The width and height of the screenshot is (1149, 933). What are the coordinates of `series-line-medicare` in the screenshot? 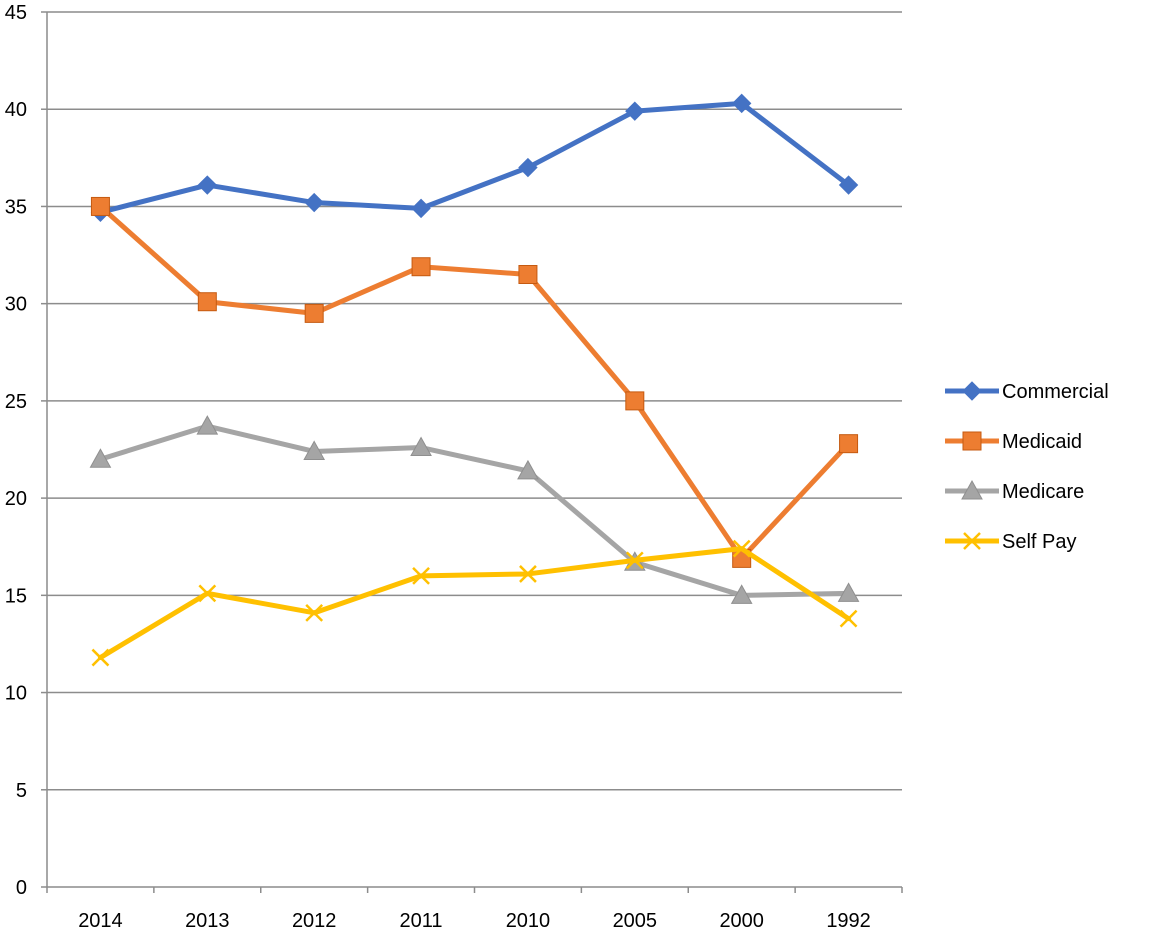 It's located at (474, 510).